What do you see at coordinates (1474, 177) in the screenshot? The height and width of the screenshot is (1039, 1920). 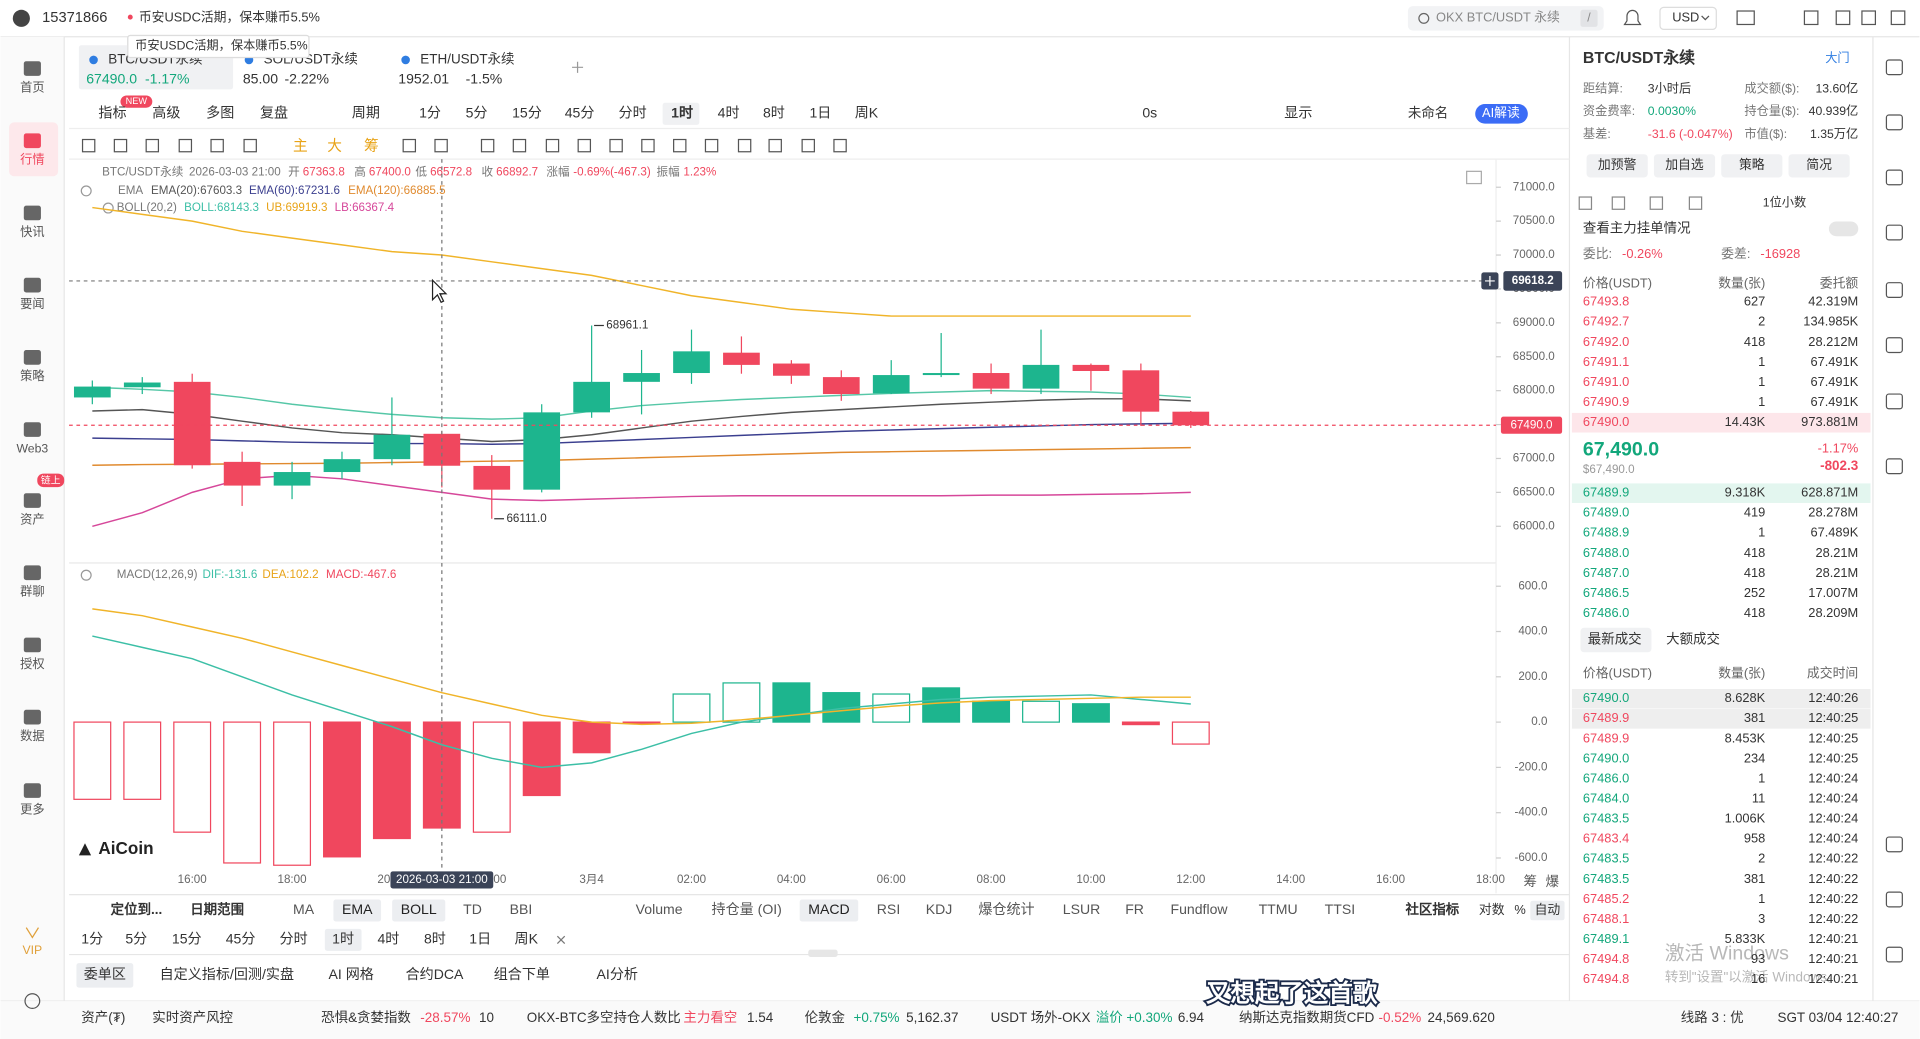 I see `expand-icon` at bounding box center [1474, 177].